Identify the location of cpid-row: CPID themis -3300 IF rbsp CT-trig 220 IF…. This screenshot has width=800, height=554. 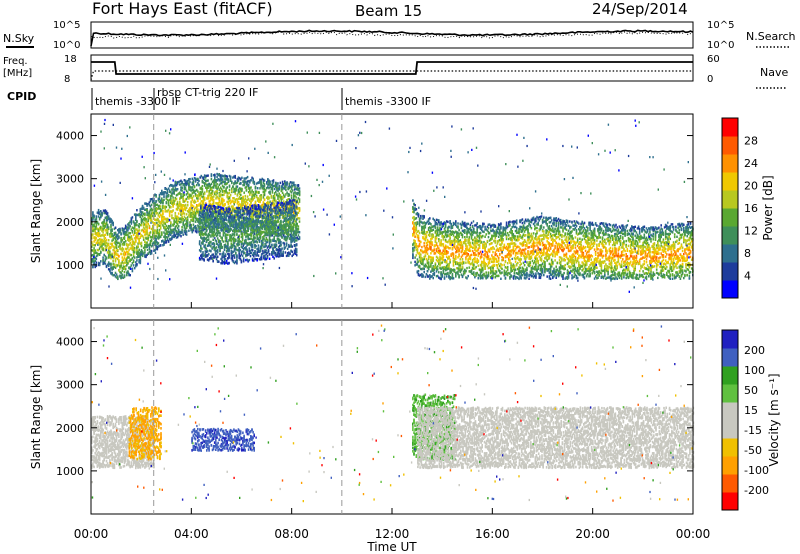
(219, 98).